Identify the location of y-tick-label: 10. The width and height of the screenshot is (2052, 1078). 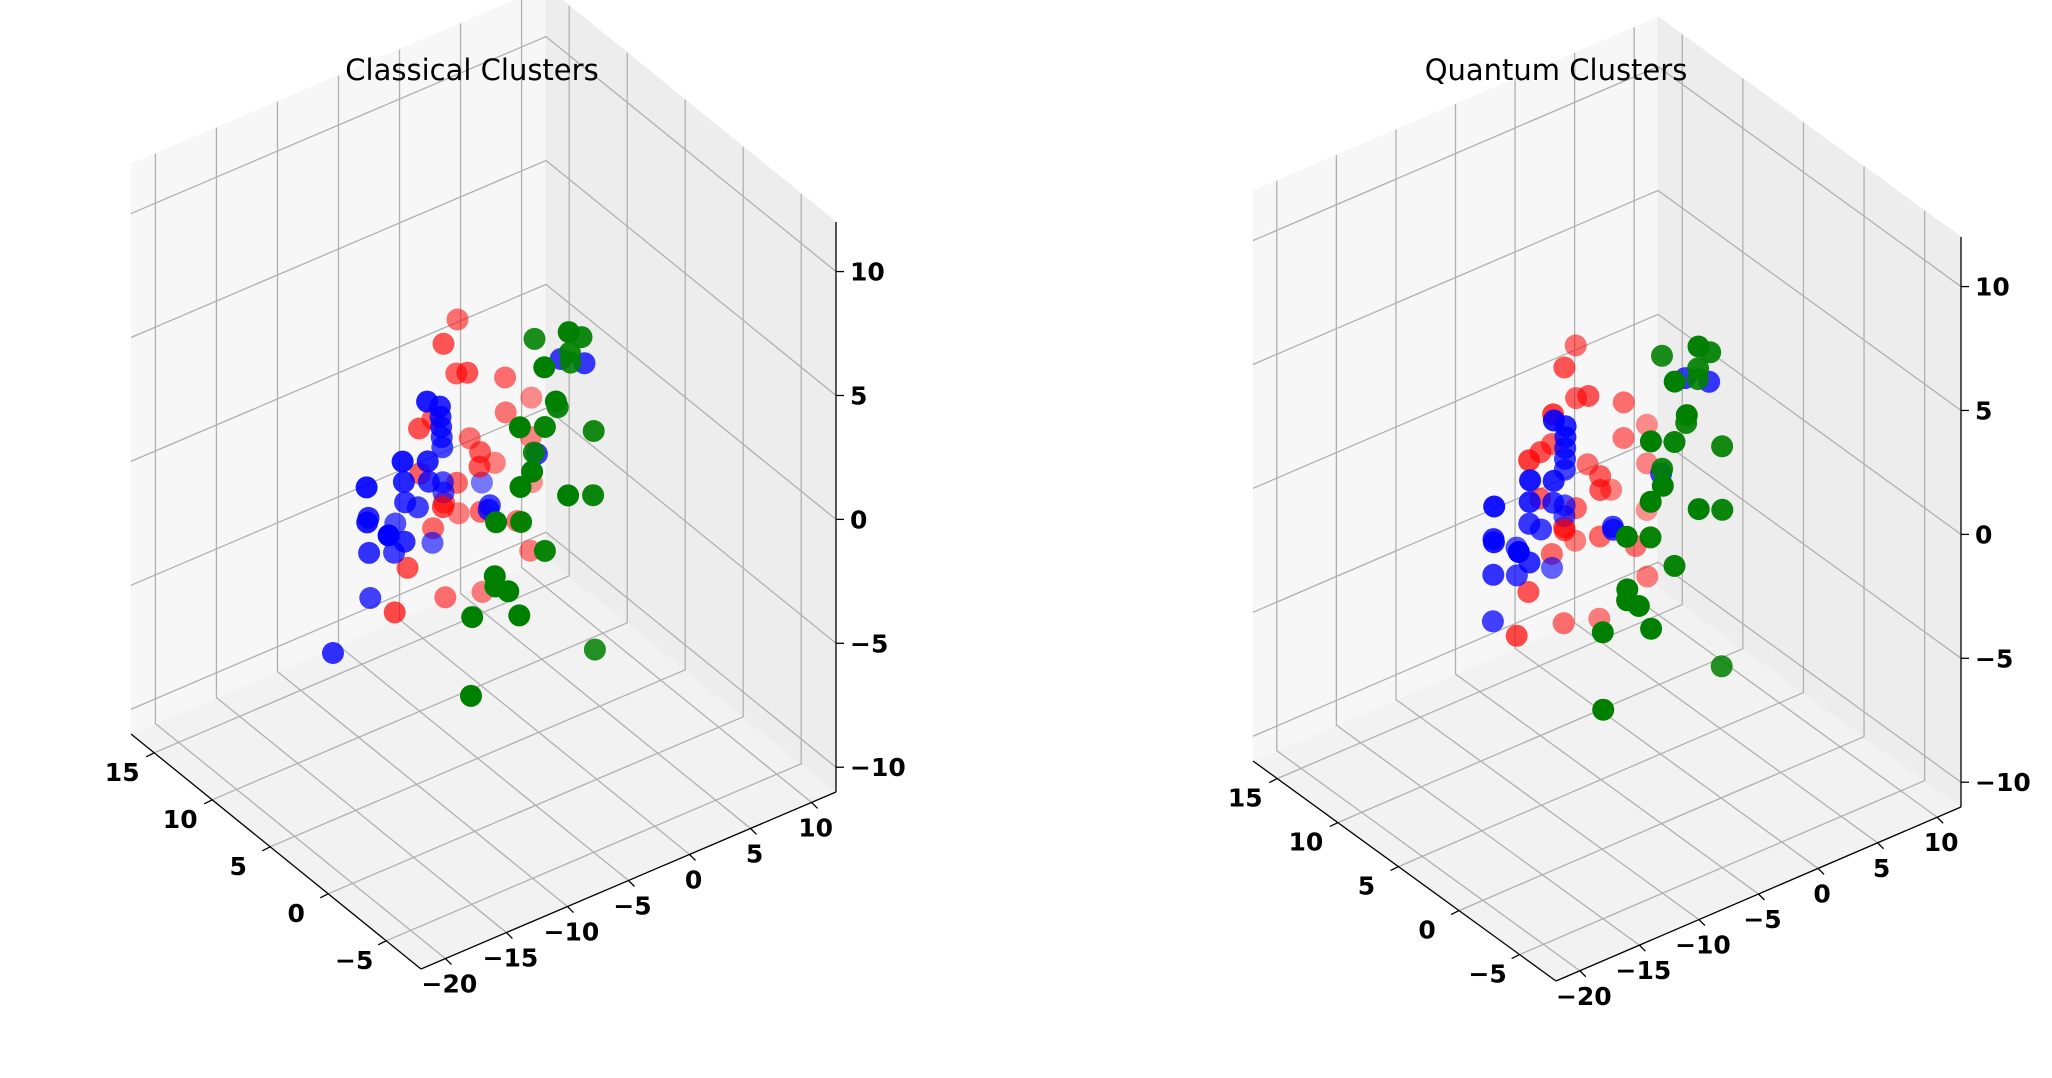
(815, 827).